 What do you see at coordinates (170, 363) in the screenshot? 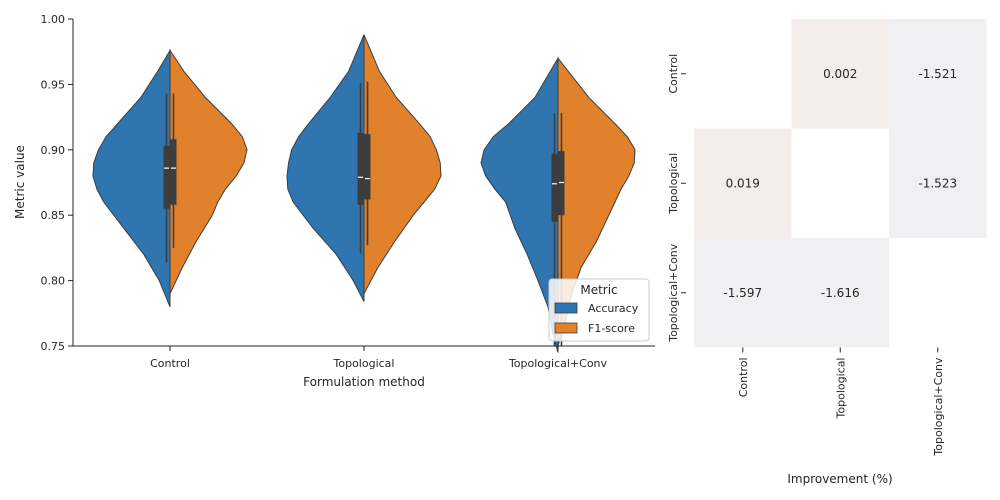
I see `x-tick-label-control: Control` at bounding box center [170, 363].